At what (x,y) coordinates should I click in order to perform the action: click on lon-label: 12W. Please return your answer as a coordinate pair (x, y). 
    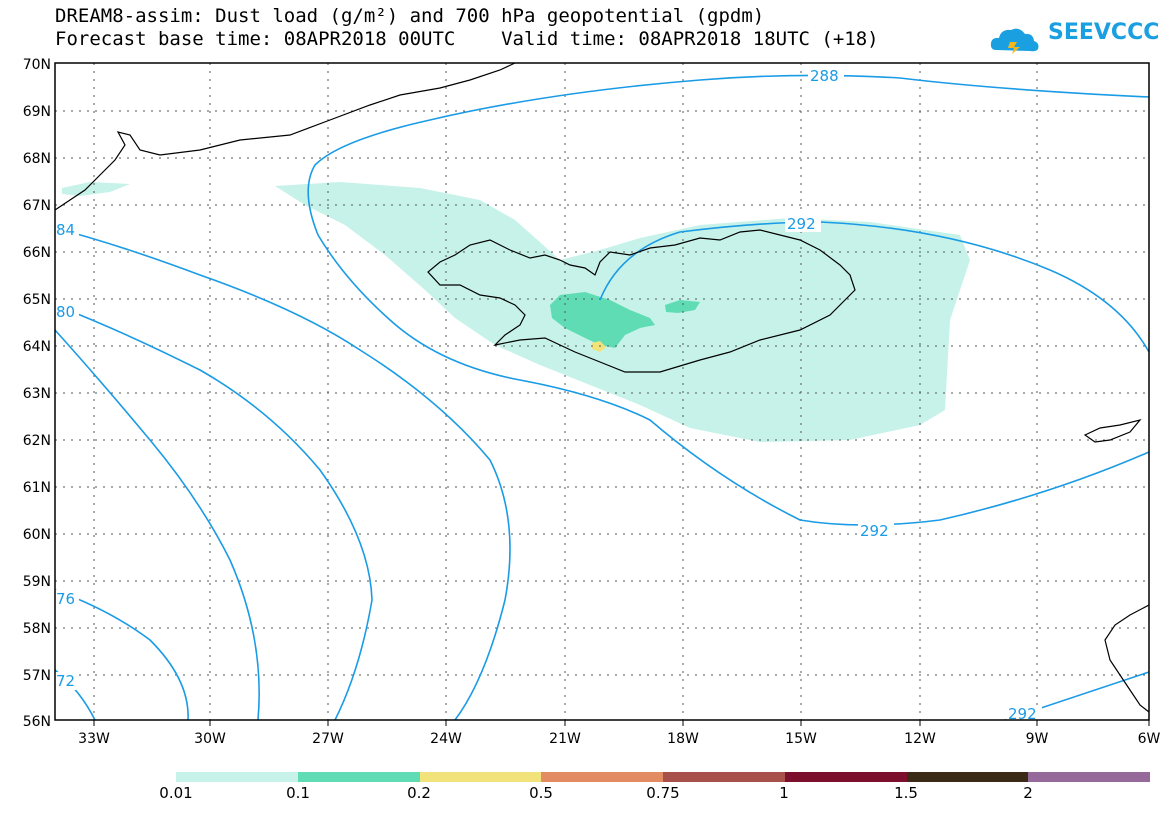
    Looking at the image, I should click on (920, 739).